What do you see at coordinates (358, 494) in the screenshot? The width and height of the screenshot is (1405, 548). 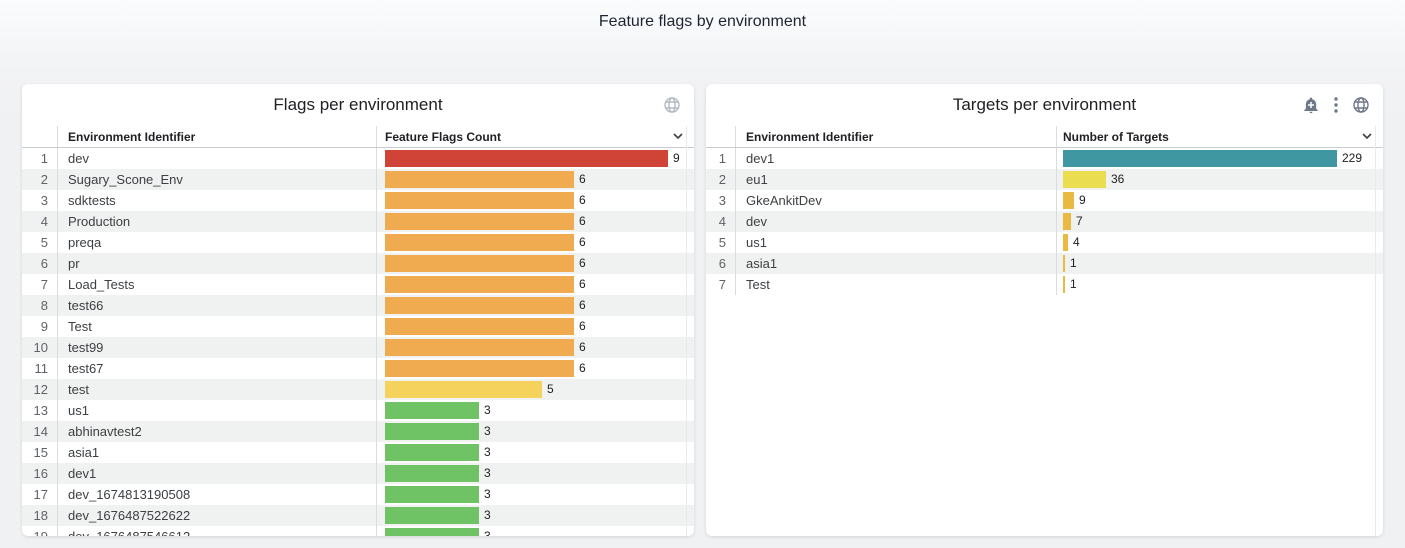 I see `table-row: 17 dev_1674813190508 3` at bounding box center [358, 494].